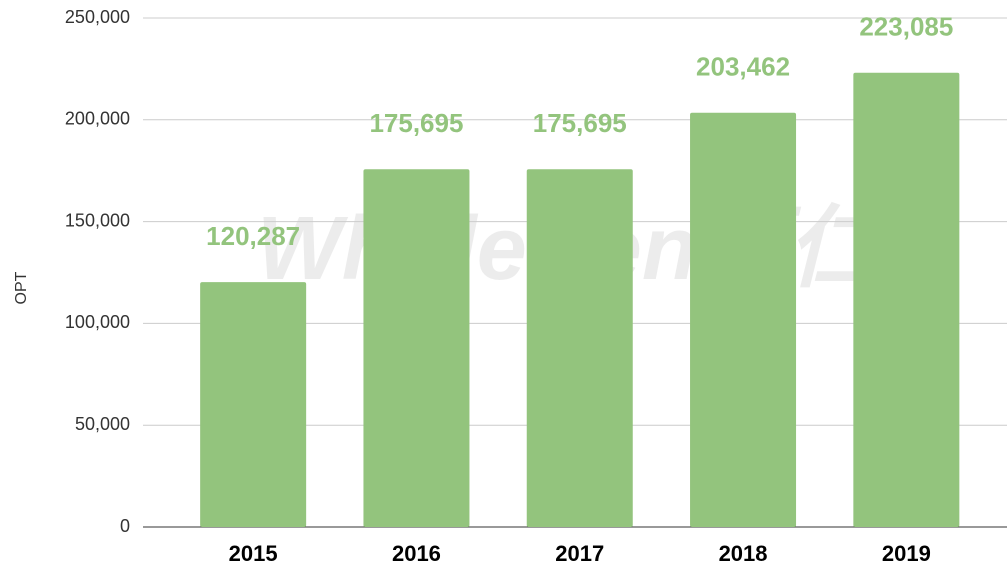  Describe the element at coordinates (97, 322) in the screenshot. I see `y-tick-label: 100,000` at that location.